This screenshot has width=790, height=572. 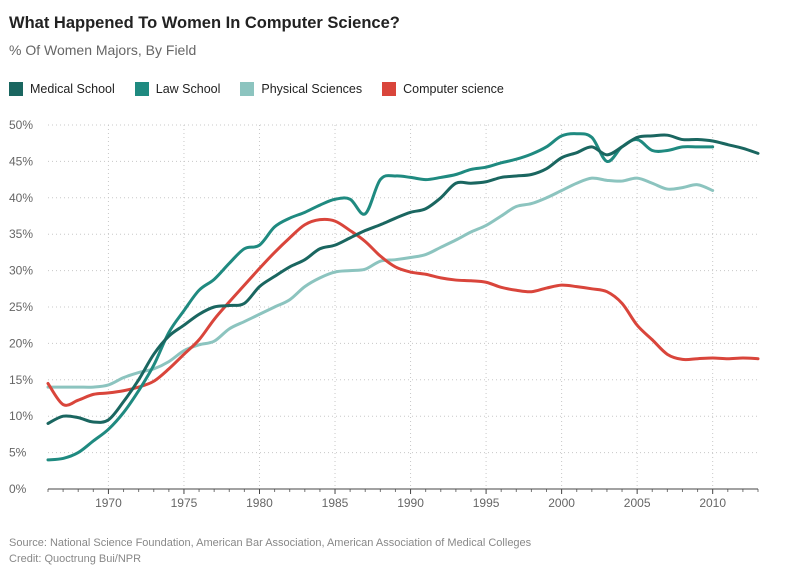 What do you see at coordinates (712, 503) in the screenshot?
I see `x-tick-label: 2010` at bounding box center [712, 503].